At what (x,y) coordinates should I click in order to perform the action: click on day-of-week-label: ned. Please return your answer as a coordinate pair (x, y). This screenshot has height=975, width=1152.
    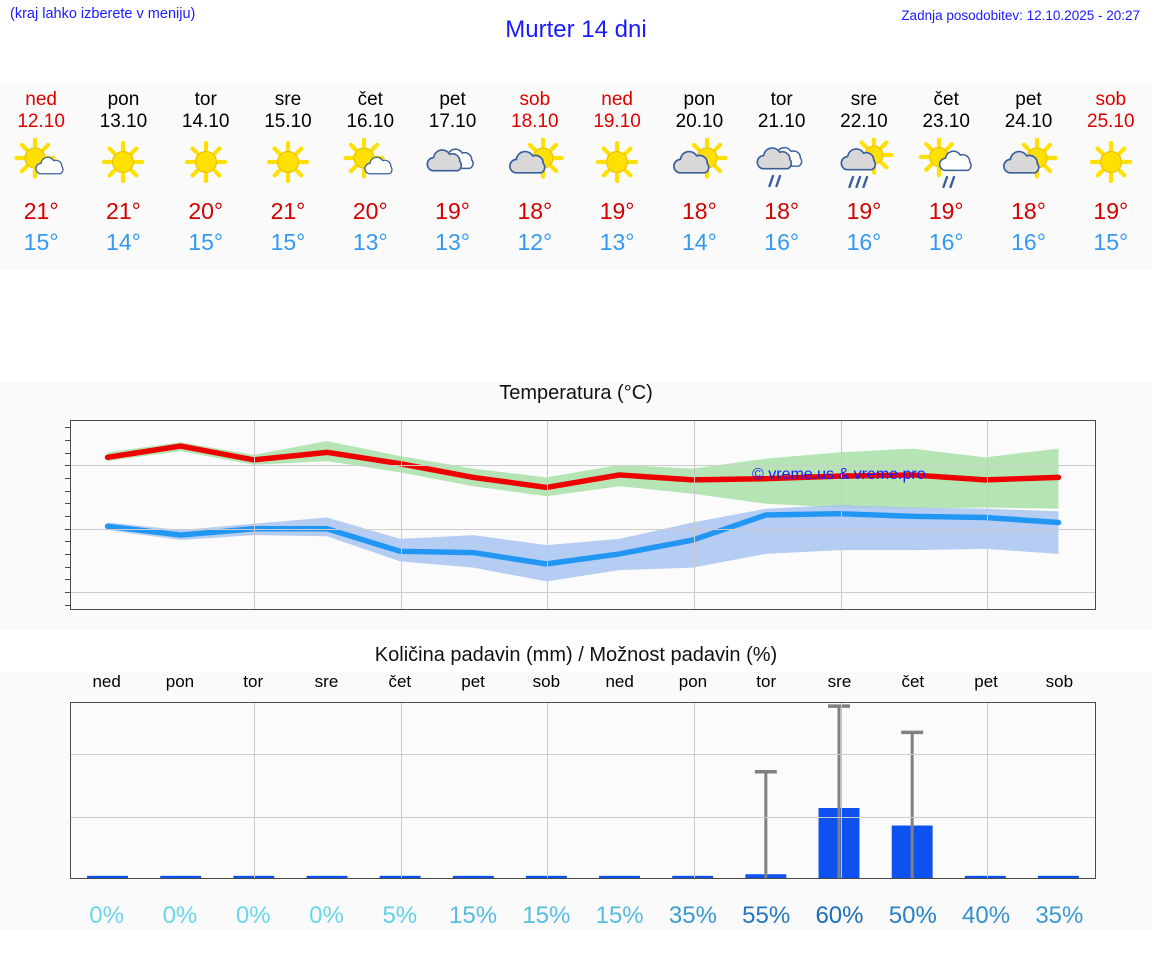
    Looking at the image, I should click on (617, 99).